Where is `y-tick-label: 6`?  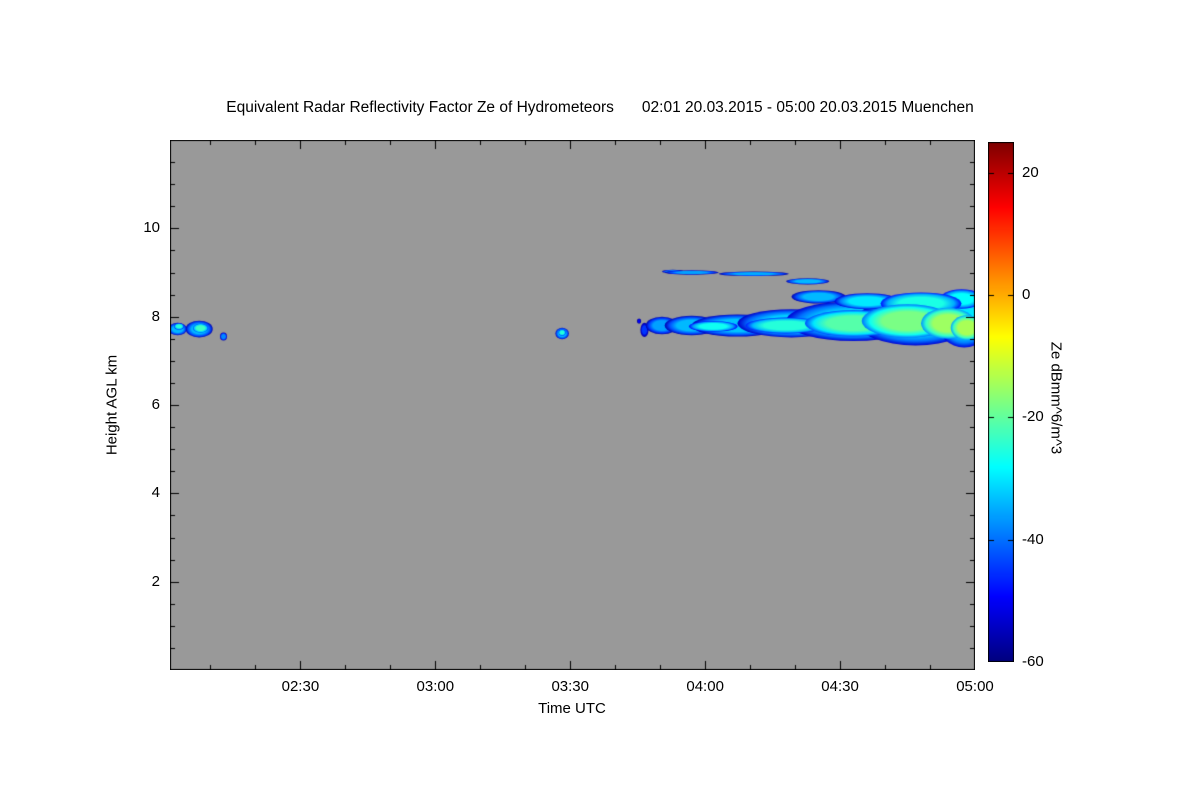
y-tick-label: 6 is located at coordinates (155, 404).